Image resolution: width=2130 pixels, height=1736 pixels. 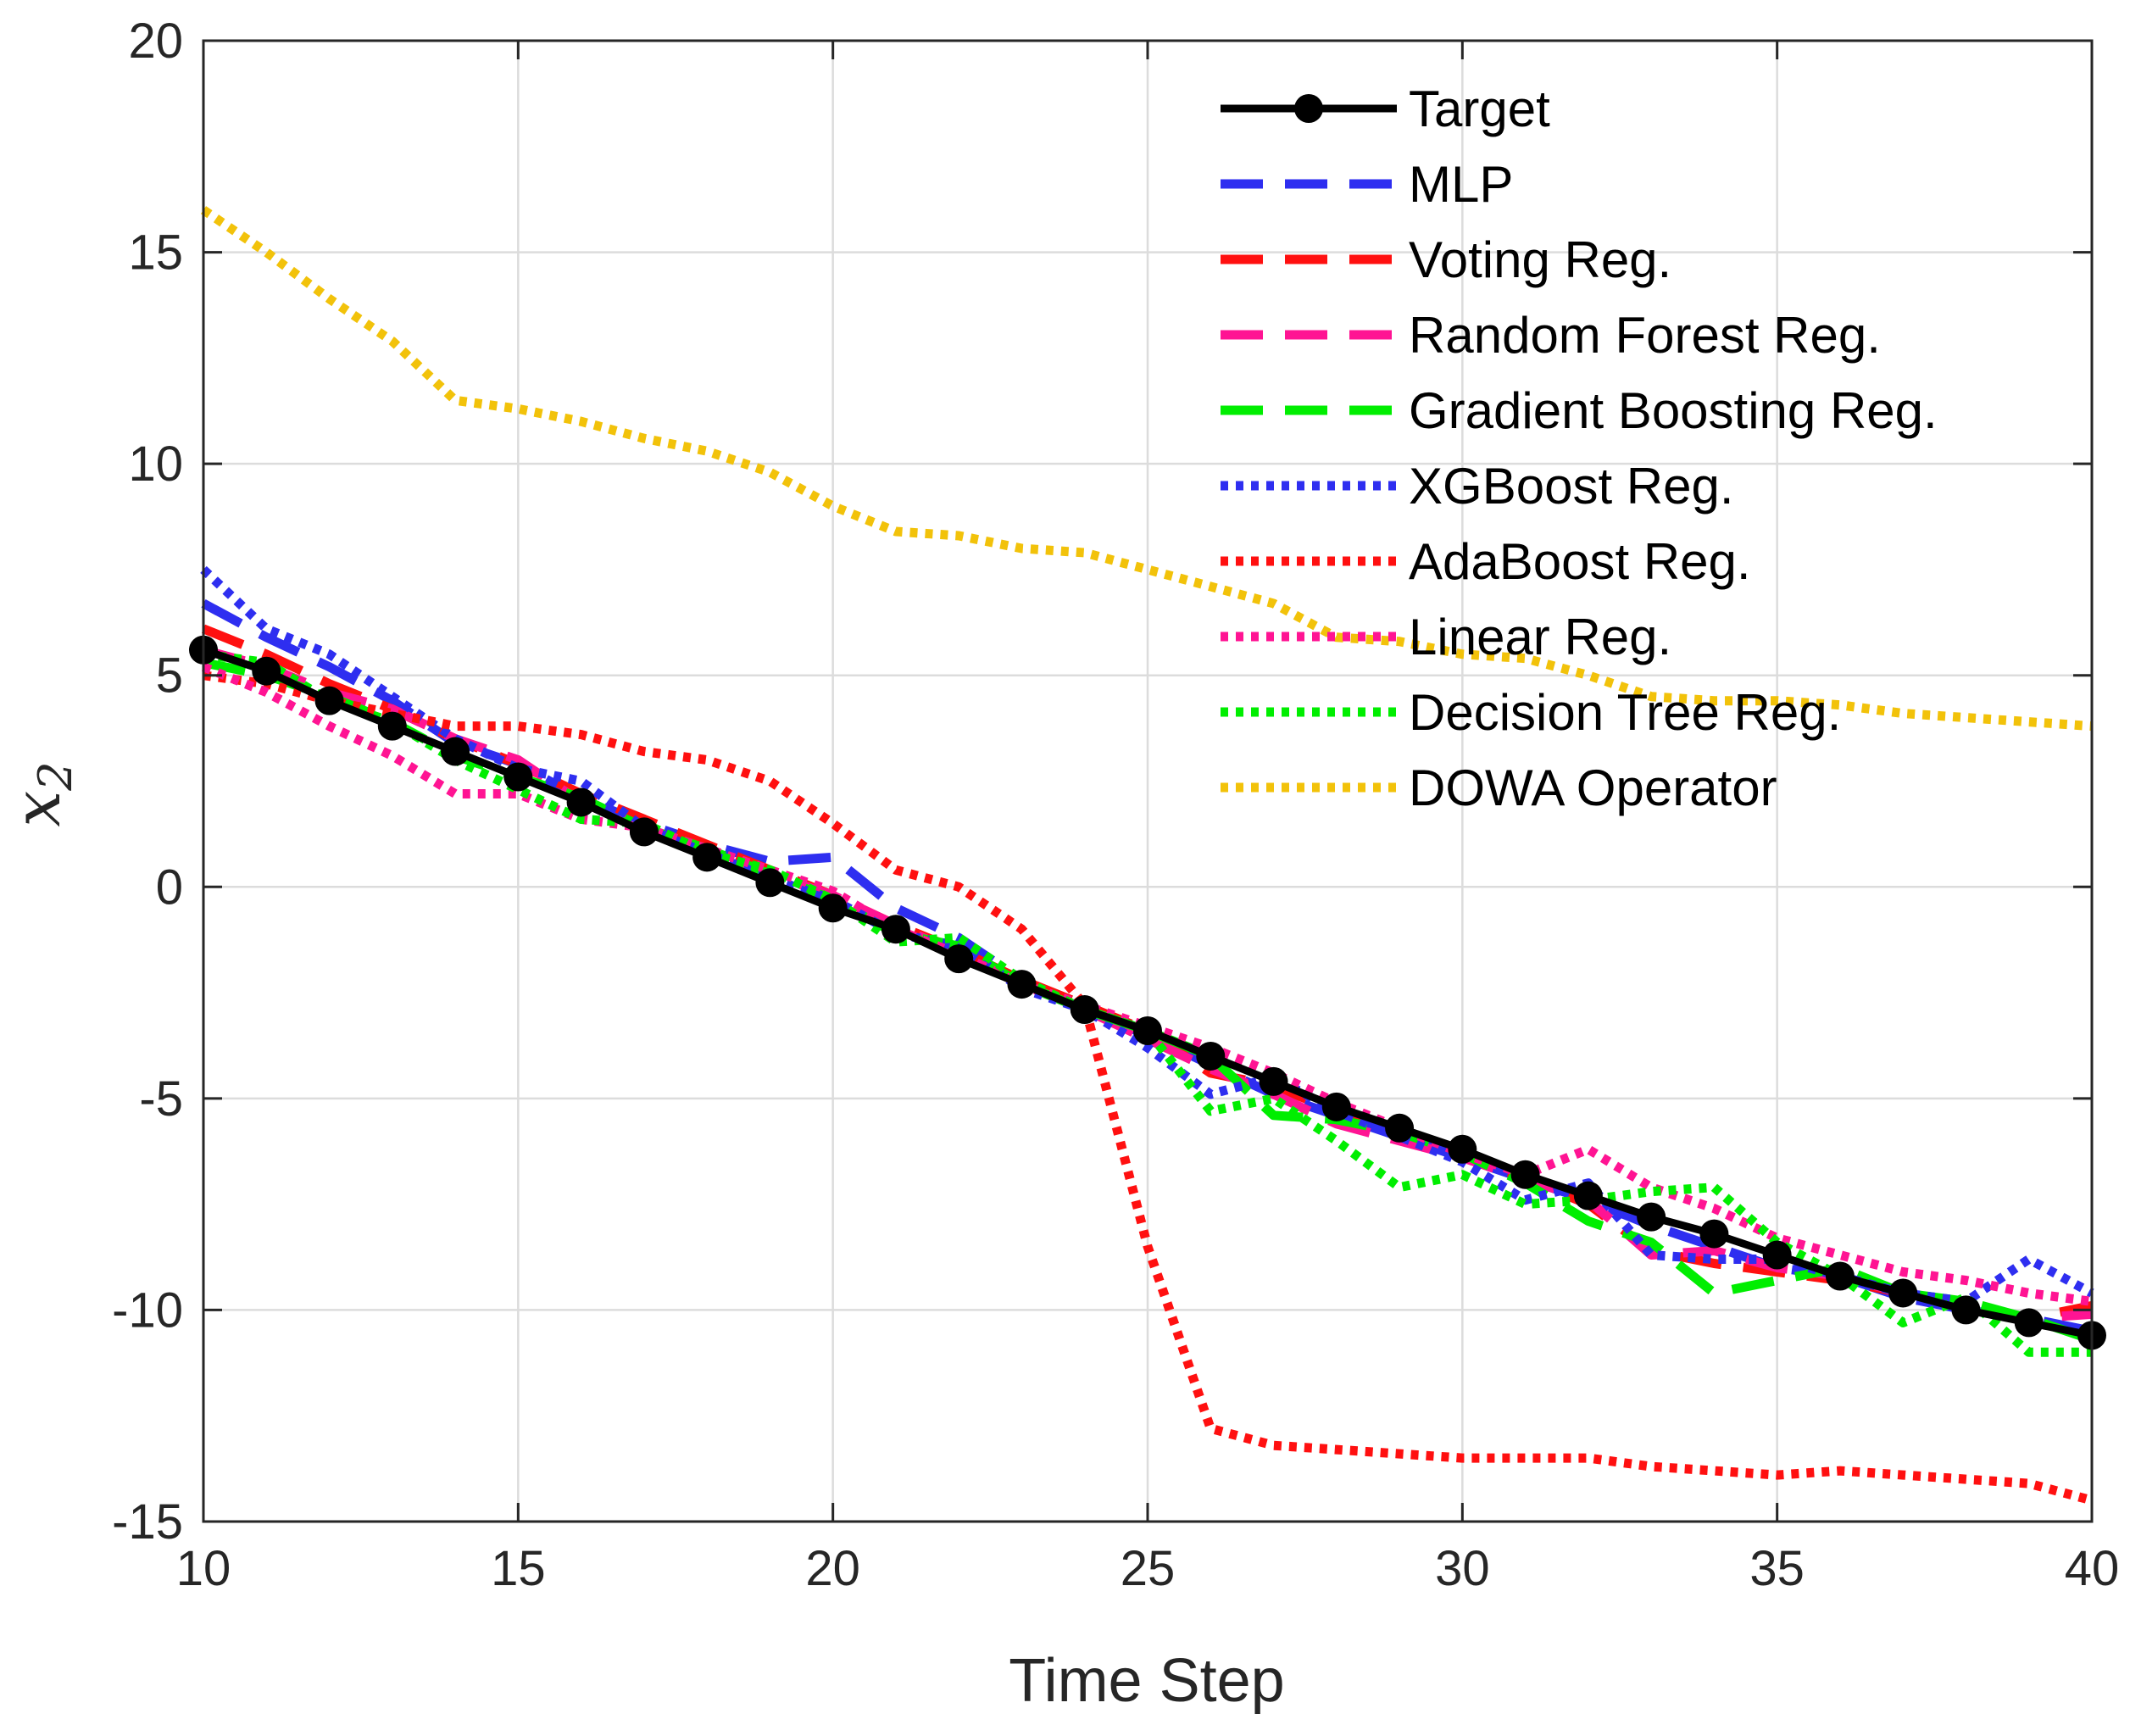 I want to click on x-tick-label: 20, so click(x=832, y=1568).